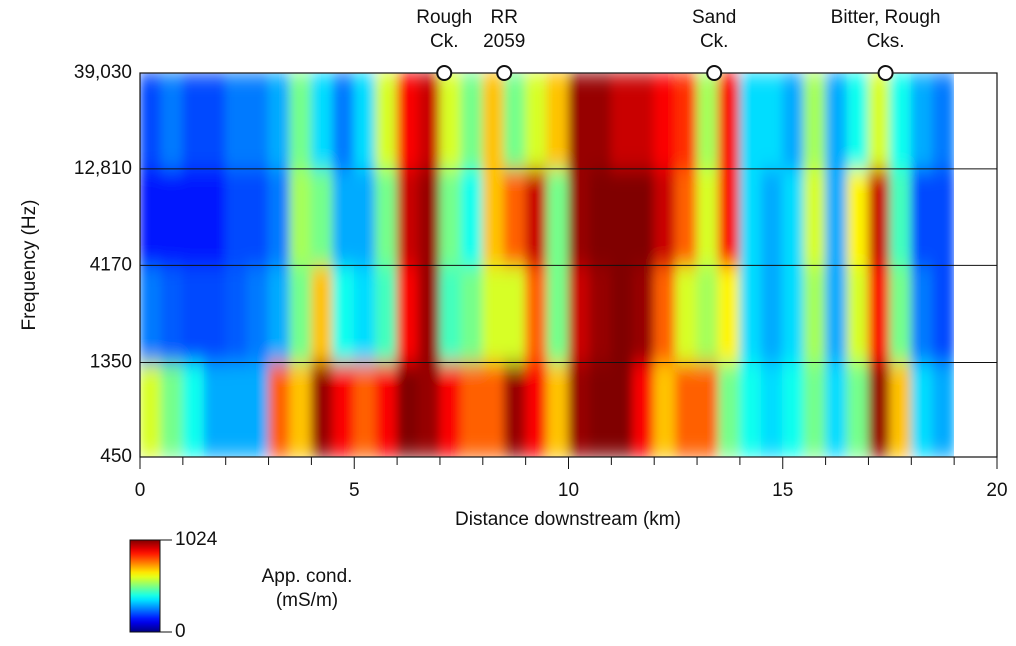  Describe the element at coordinates (886, 41) in the screenshot. I see `site-label: Cks.` at that location.